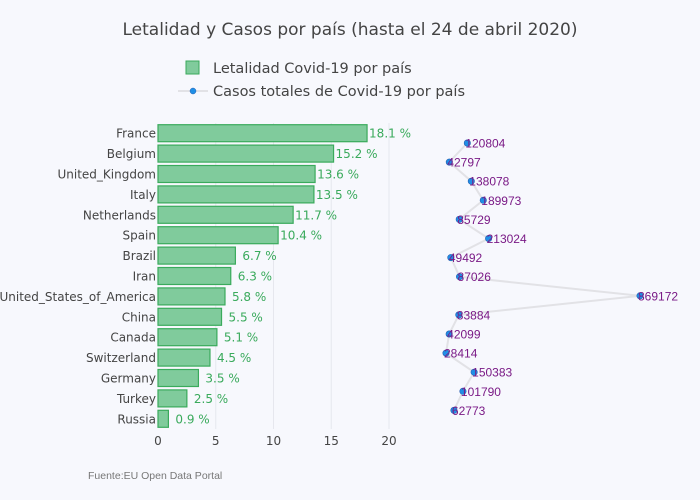  I want to click on y-tick-label: Iran, so click(144, 277).